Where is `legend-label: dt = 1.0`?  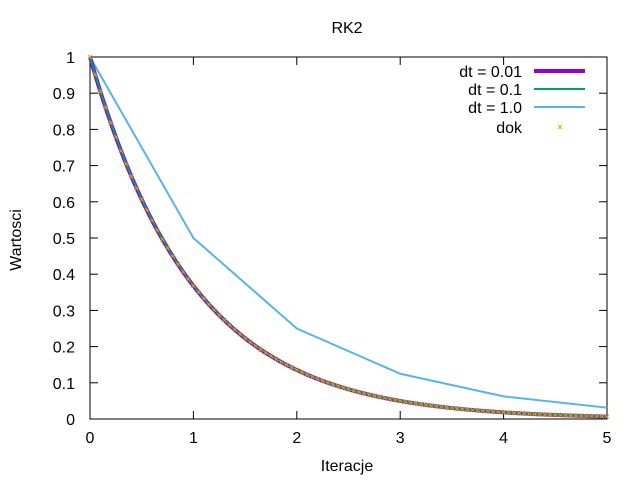 legend-label: dt = 1.0 is located at coordinates (495, 108).